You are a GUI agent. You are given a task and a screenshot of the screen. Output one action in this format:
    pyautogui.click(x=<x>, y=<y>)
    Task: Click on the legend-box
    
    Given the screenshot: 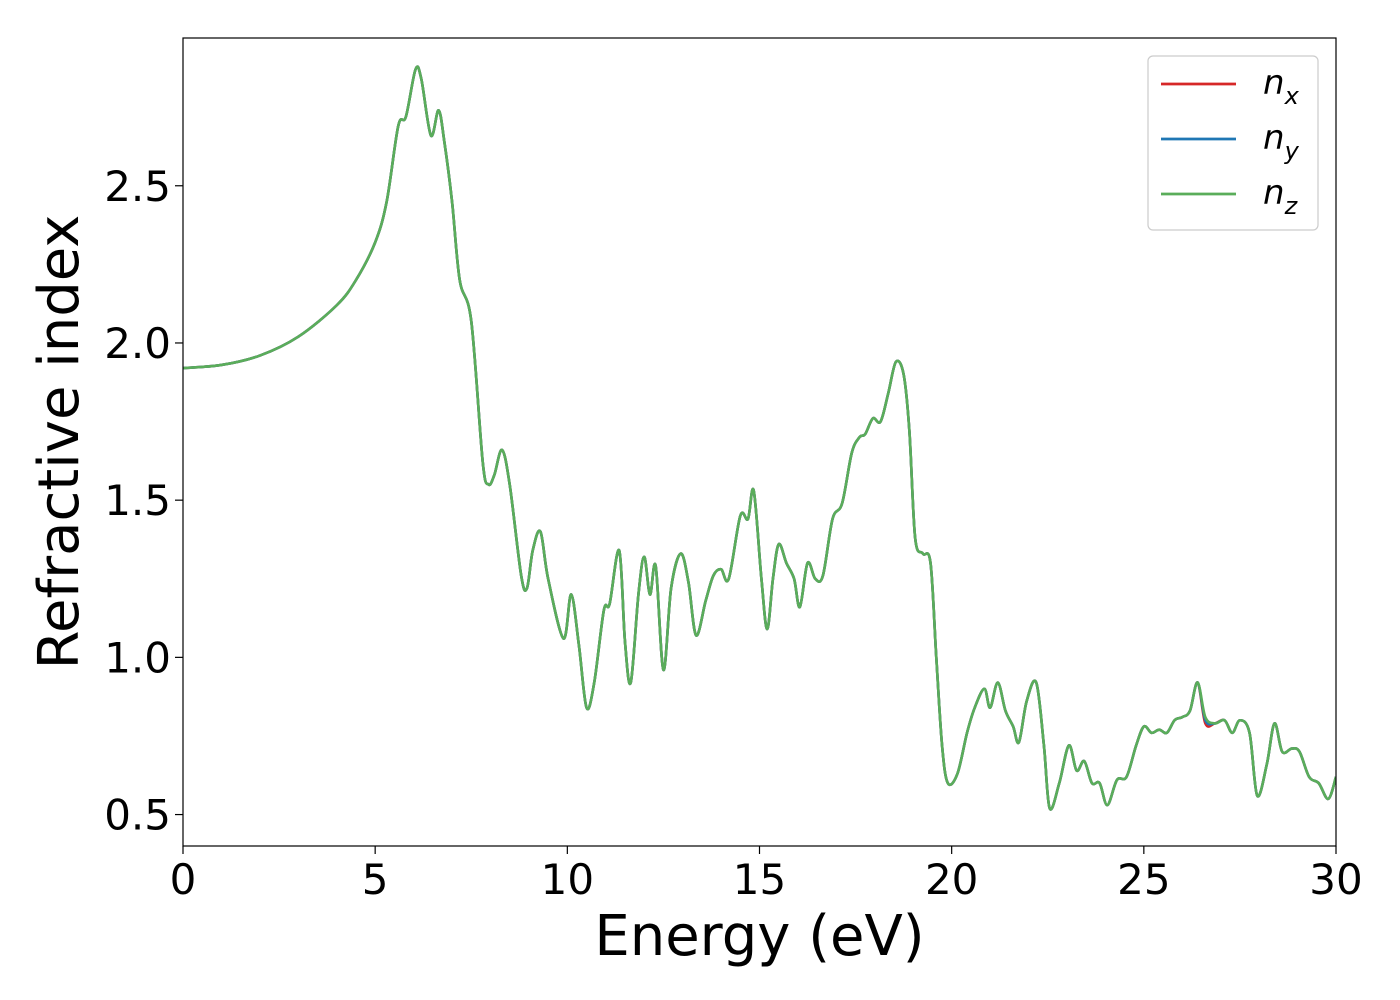 What is the action you would take?
    pyautogui.click(x=1233, y=143)
    